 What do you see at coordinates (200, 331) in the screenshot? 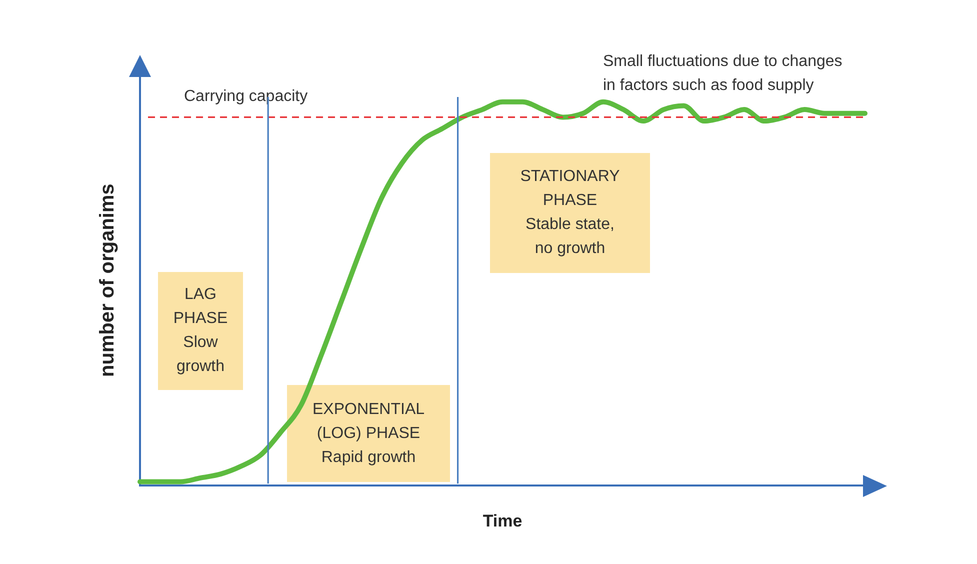
I see `note-box: LAG PHASE Slow growth` at bounding box center [200, 331].